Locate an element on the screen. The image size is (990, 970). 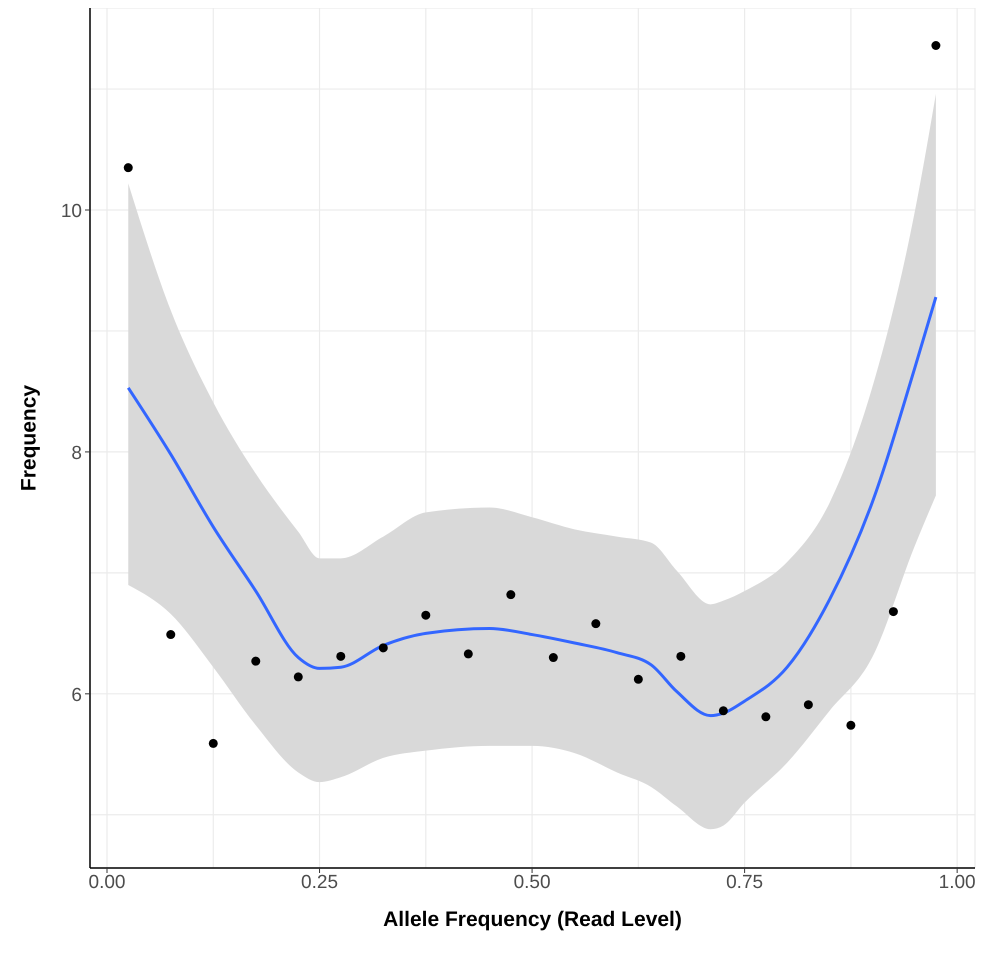
x-tick-label: 0.00 is located at coordinates (107, 882).